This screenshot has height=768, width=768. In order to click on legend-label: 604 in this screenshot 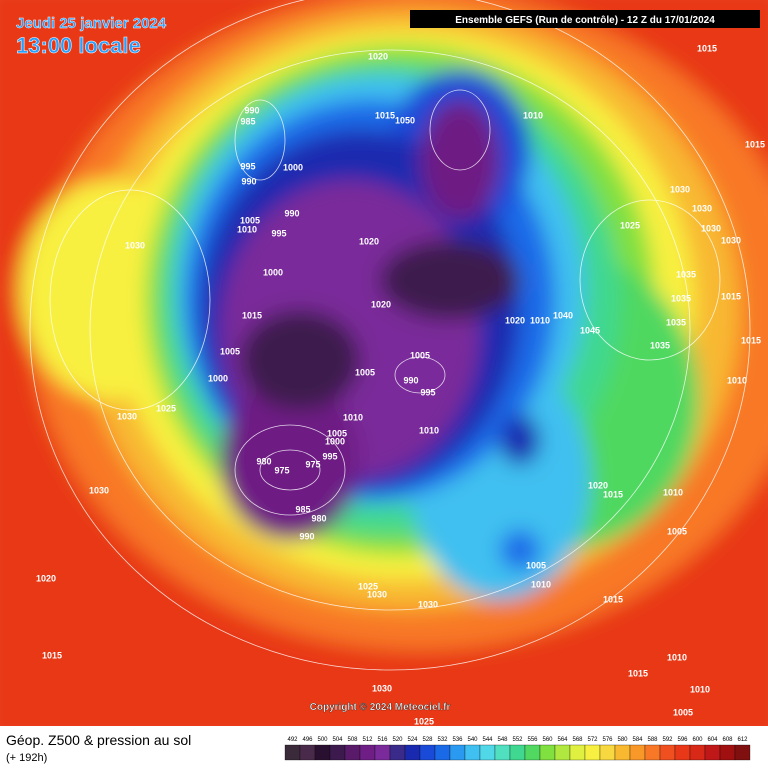, I will do `click(712, 740)`.